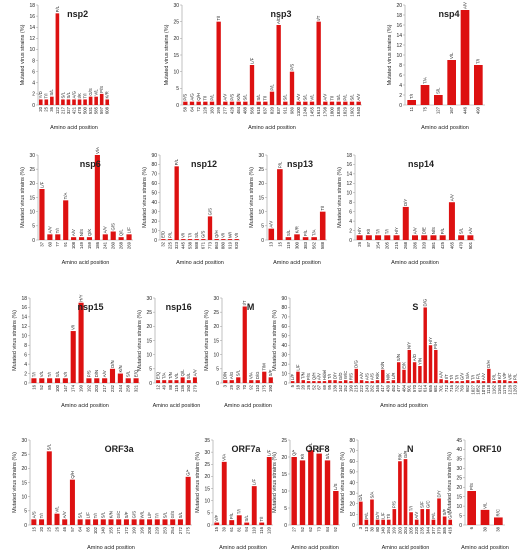 This screenshot has width=521, height=550. What do you see at coordinates (382, 388) in the screenshot?
I see `x-tick-label: 417` at bounding box center [382, 388].